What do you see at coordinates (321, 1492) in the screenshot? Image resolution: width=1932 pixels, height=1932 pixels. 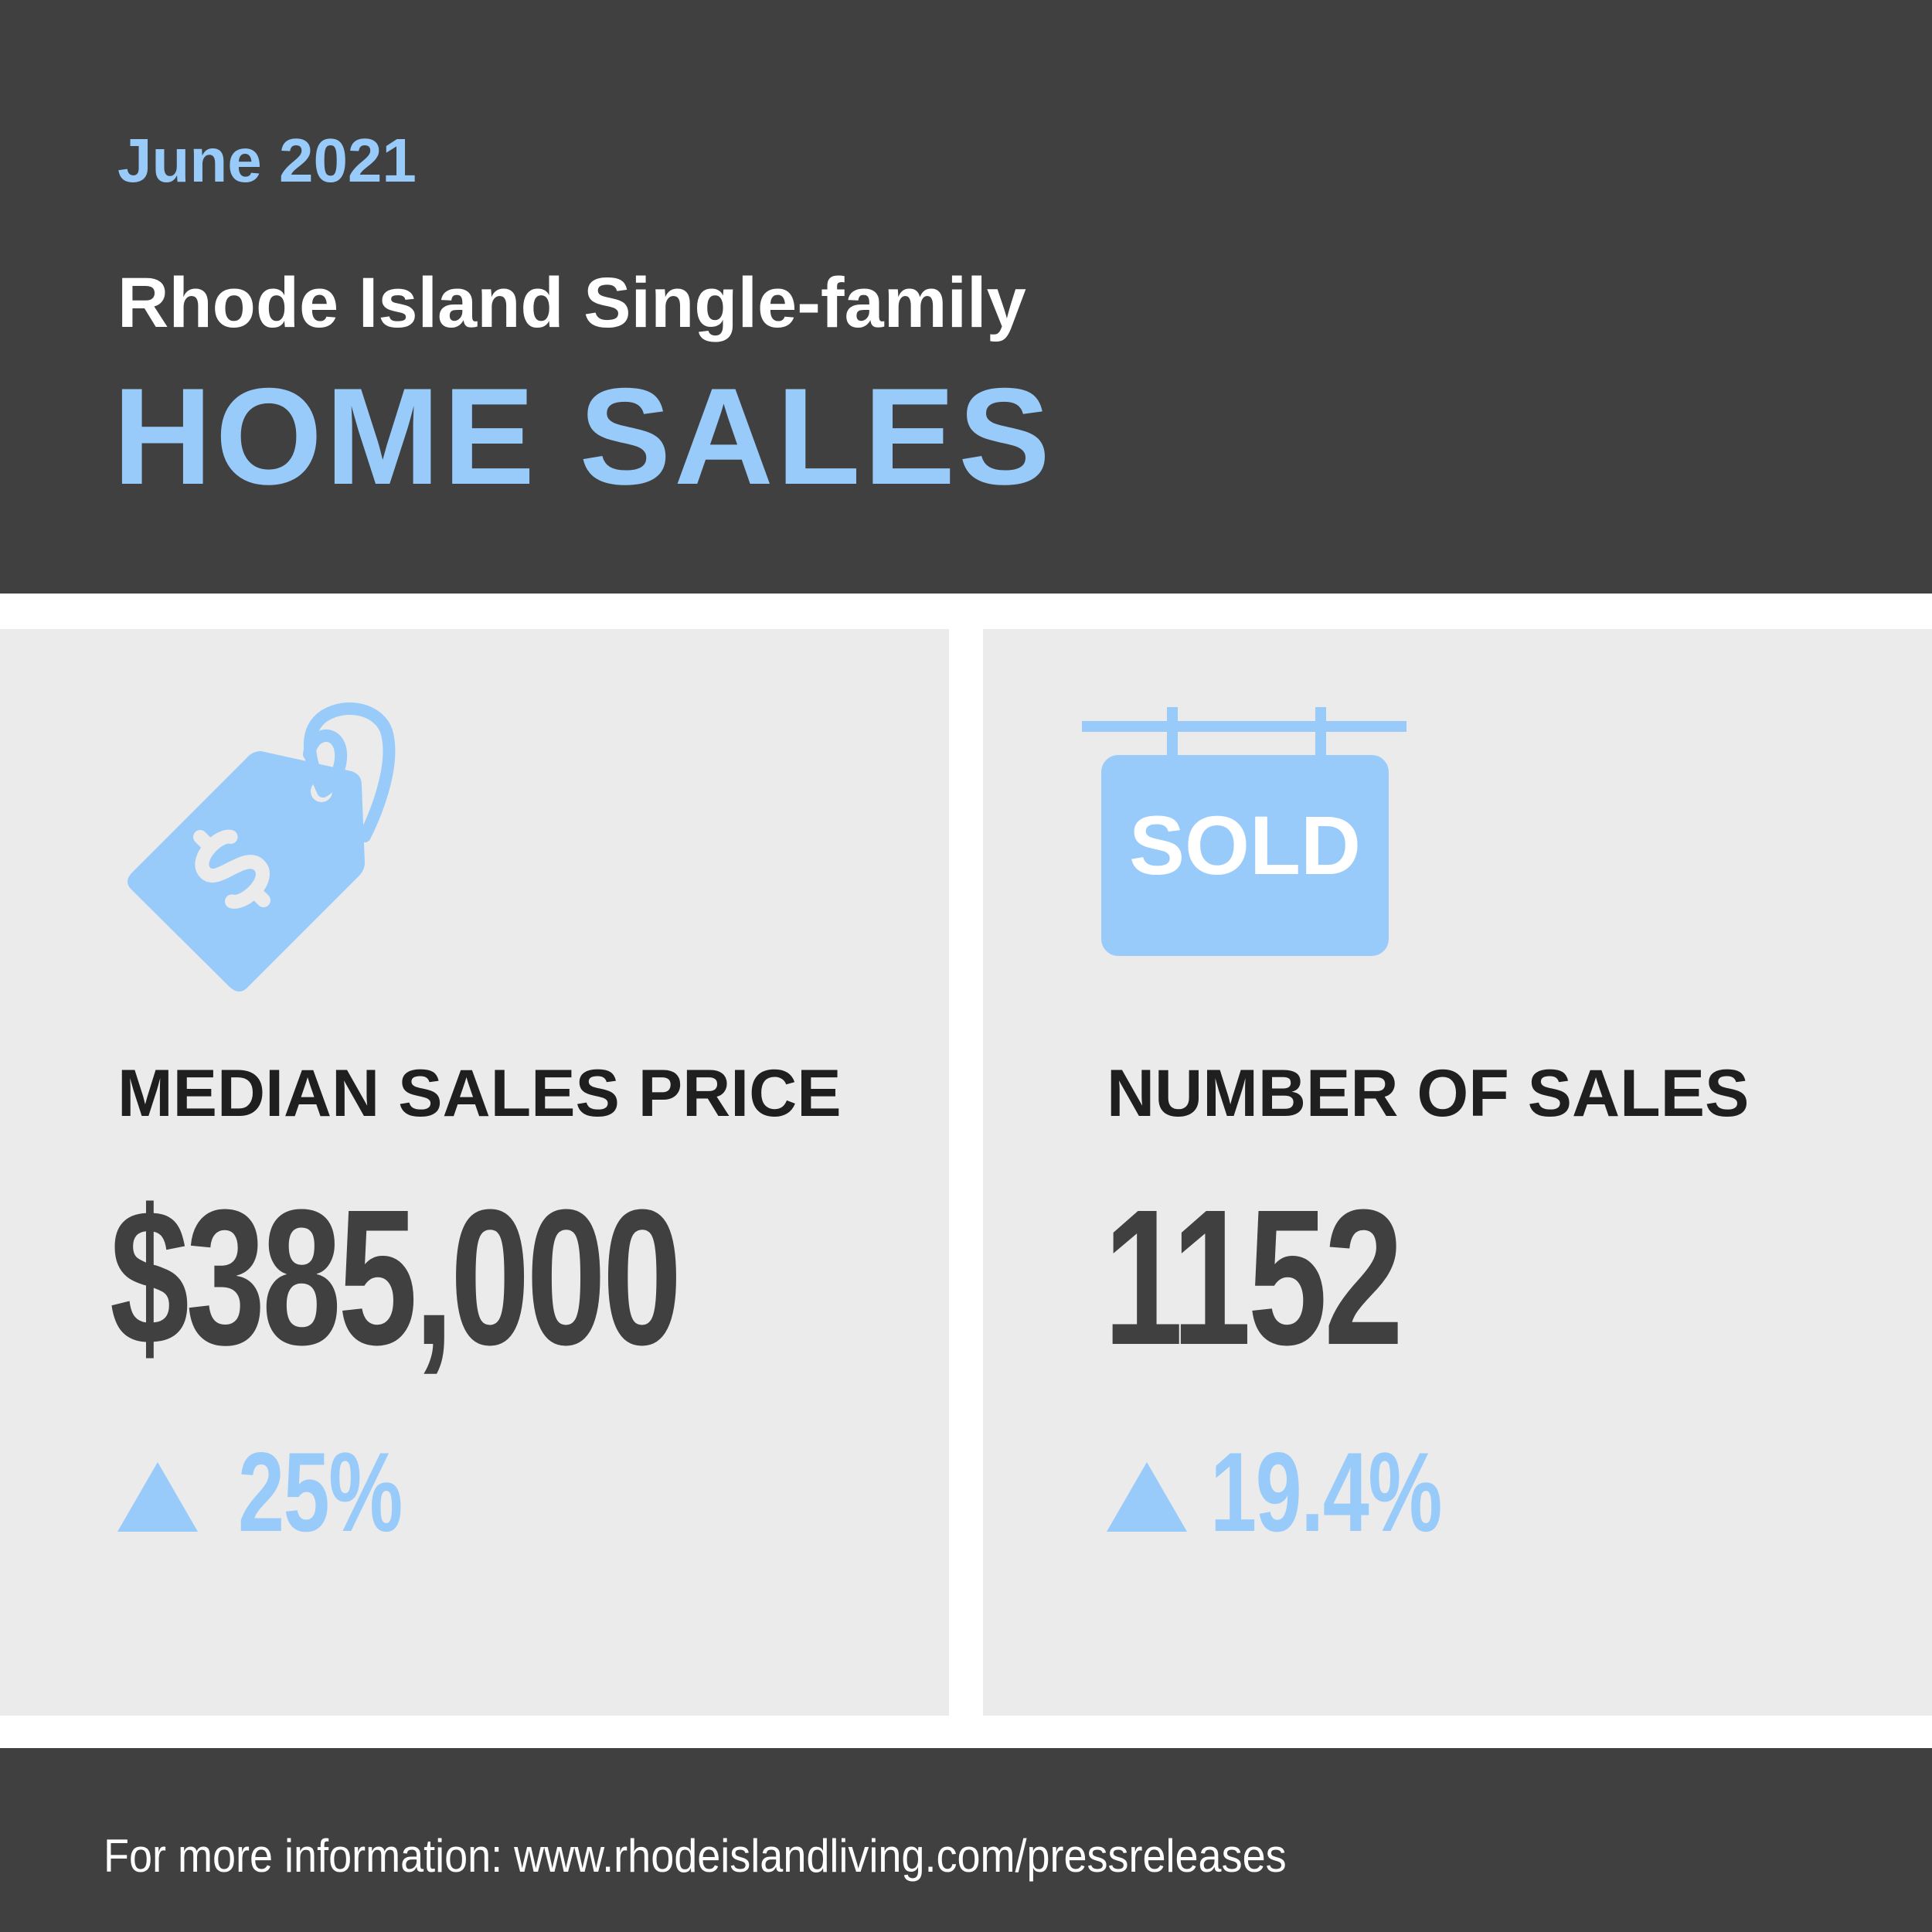 I see `median-price-change-value: 25%` at bounding box center [321, 1492].